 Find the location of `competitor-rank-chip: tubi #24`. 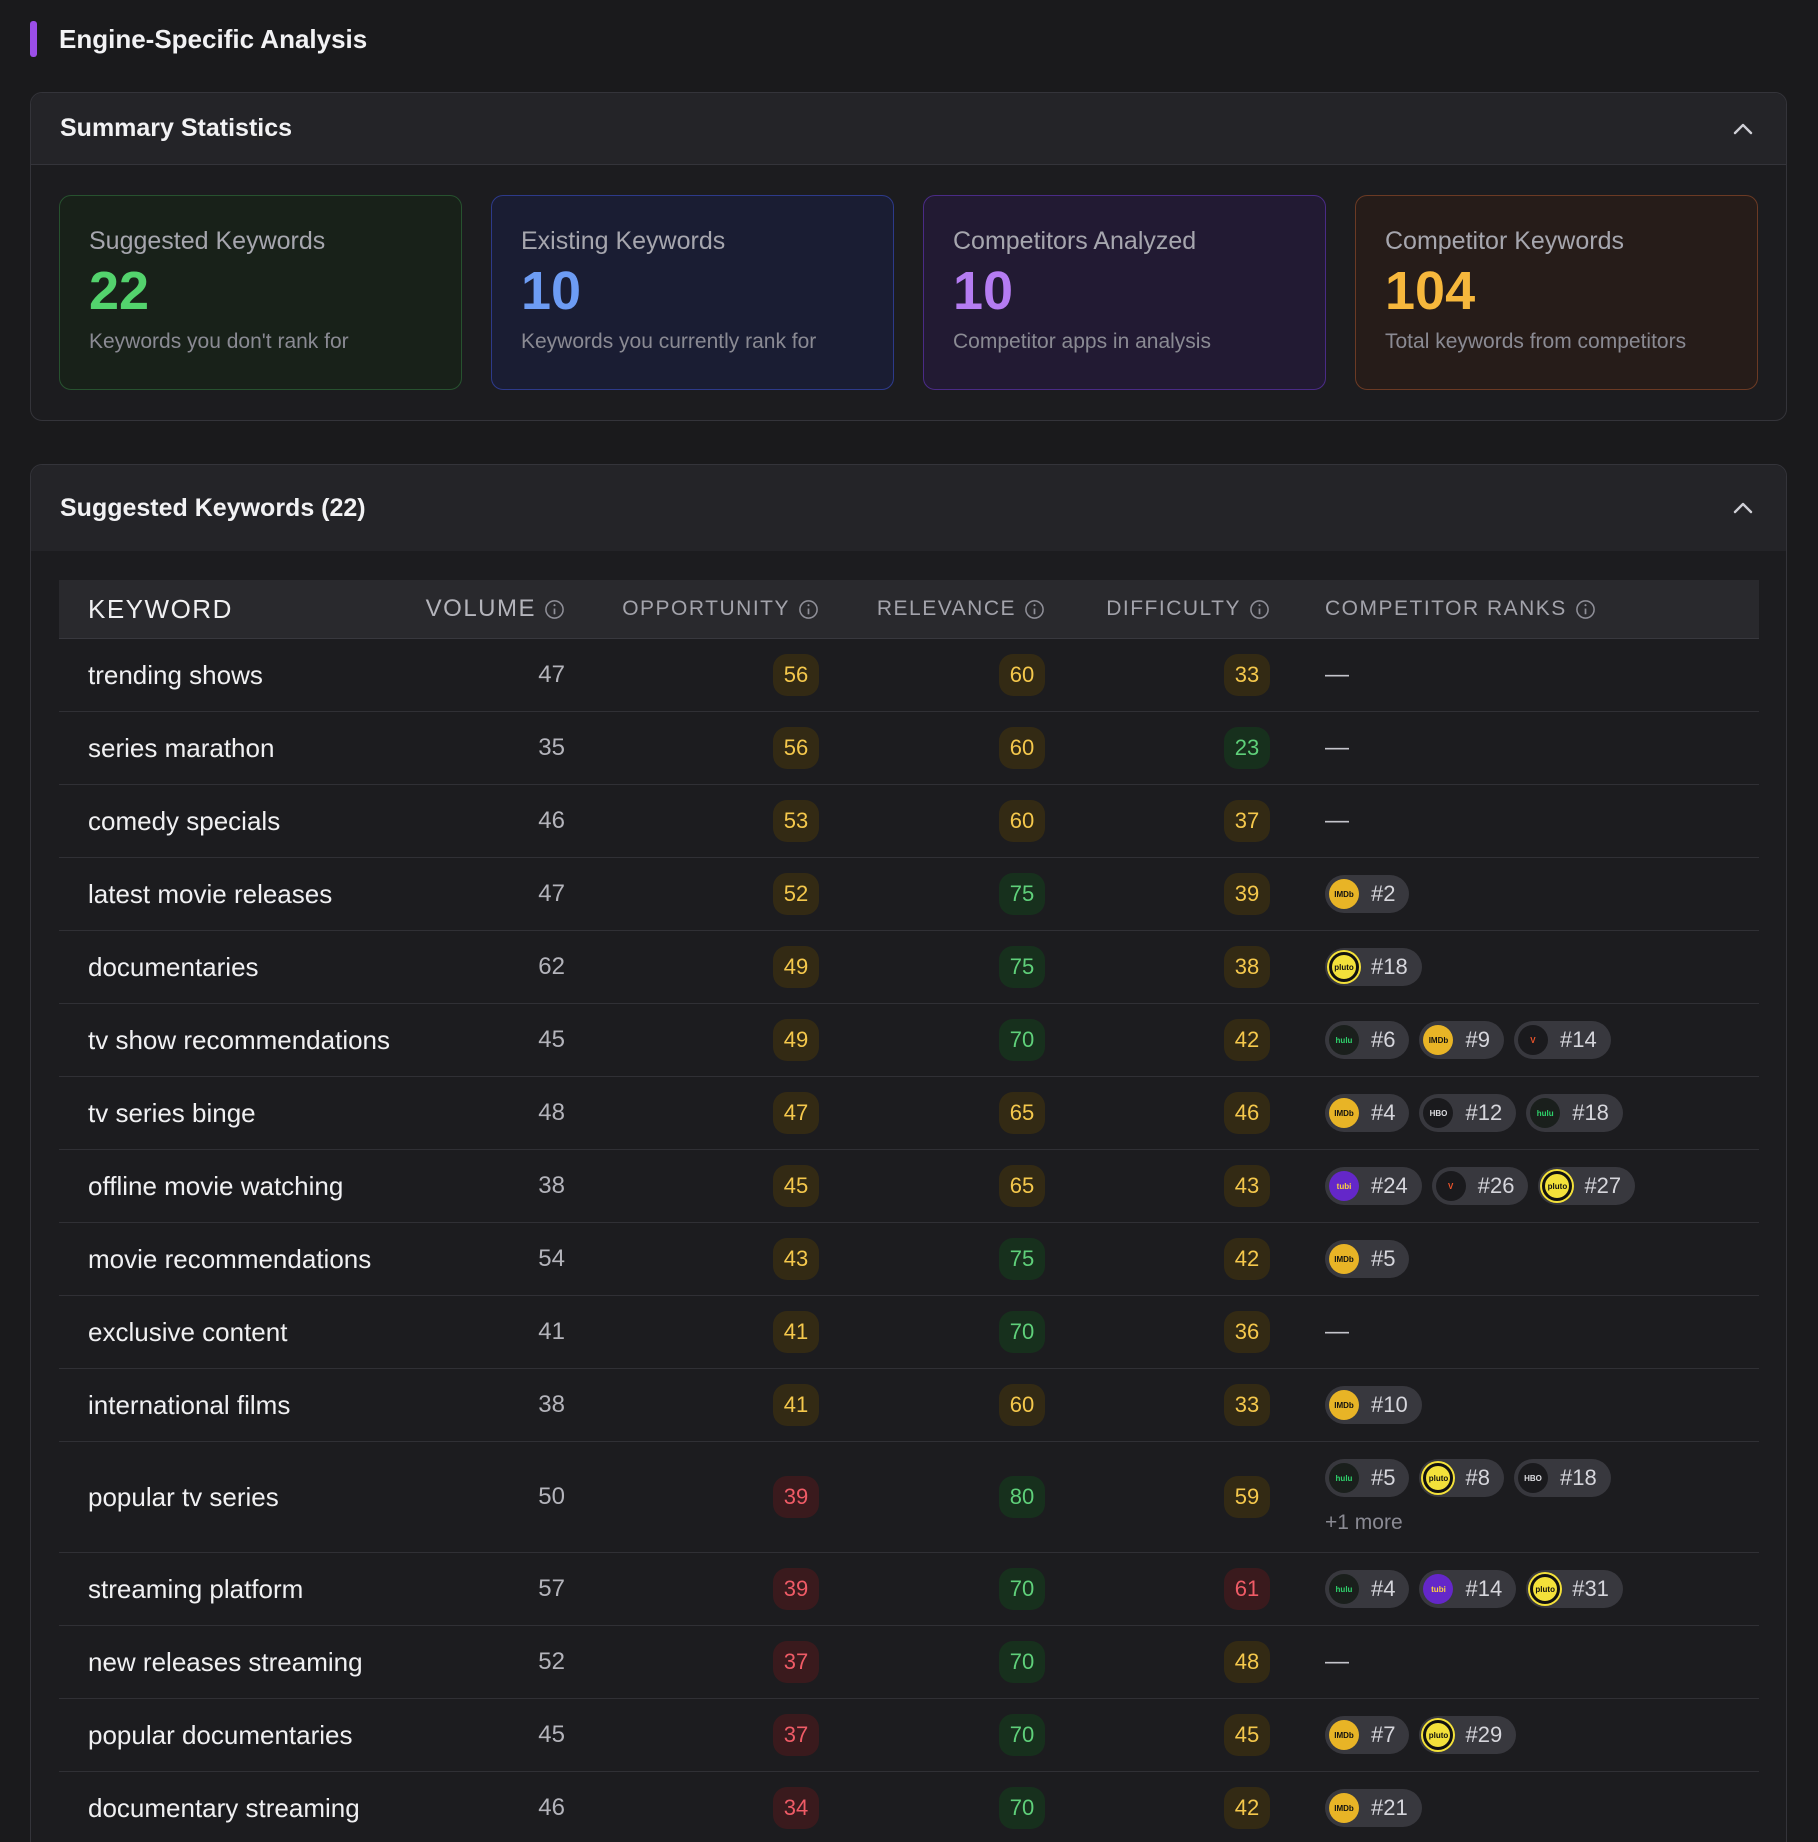

competitor-rank-chip: tubi #24 is located at coordinates (1373, 1186).